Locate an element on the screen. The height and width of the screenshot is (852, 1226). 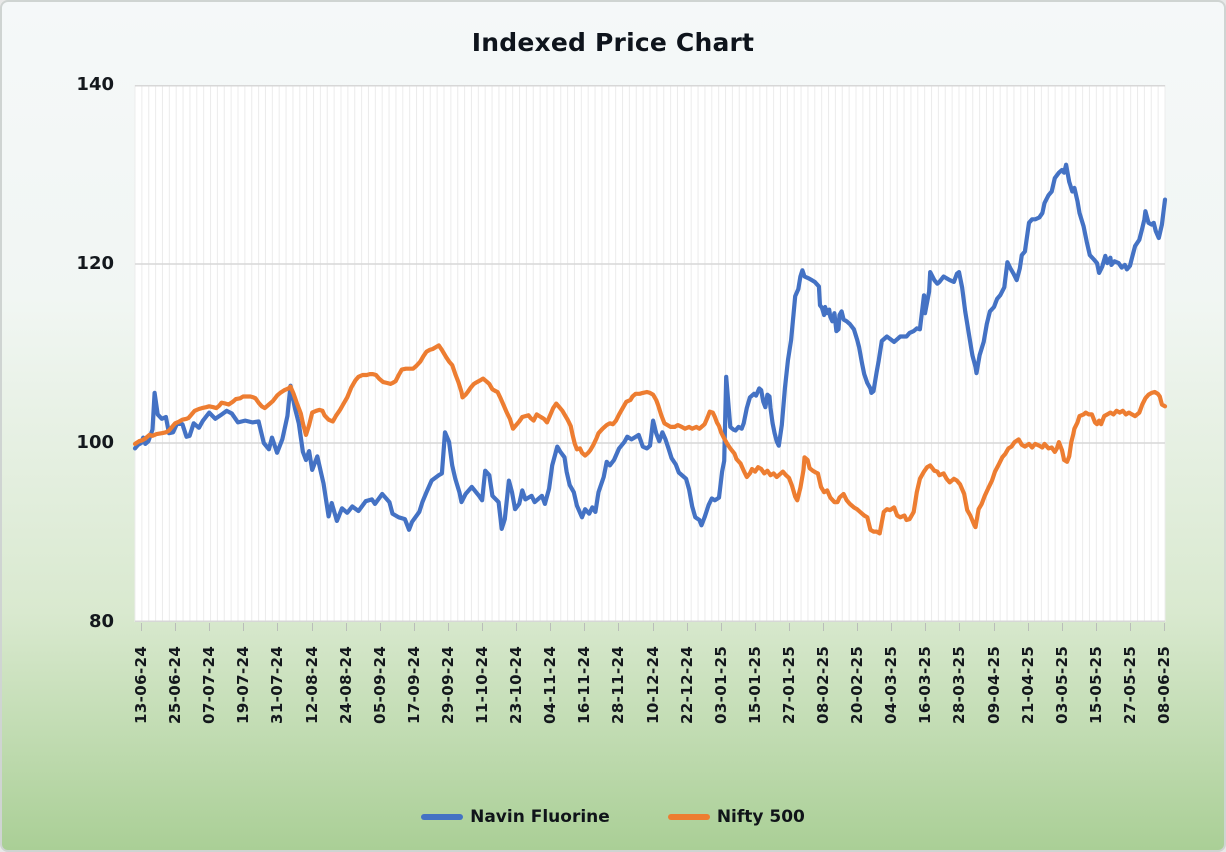
legend-item-nifty-500: Nifty 500 is located at coordinates (736, 817).